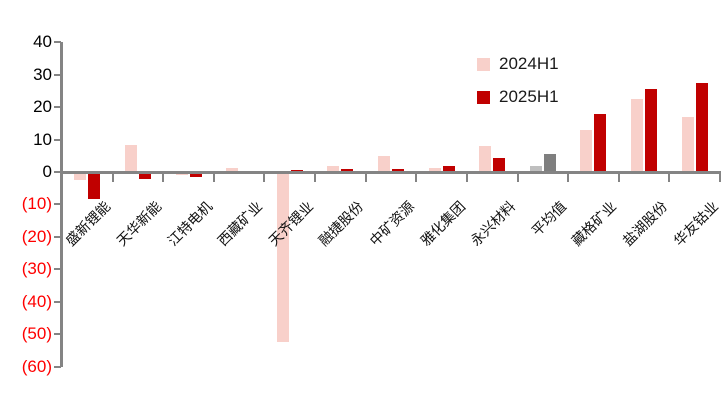 Image resolution: width=726 pixels, height=402 pixels. Describe the element at coordinates (36, 236) in the screenshot. I see `y-axis-tick-label-6: (20)` at that location.